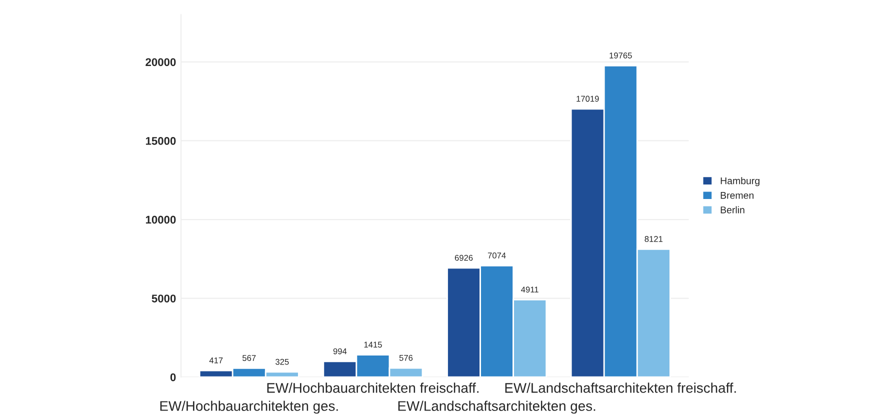 The width and height of the screenshot is (883, 419). Describe the element at coordinates (161, 62) in the screenshot. I see `y-tick-label: 20000` at that location.